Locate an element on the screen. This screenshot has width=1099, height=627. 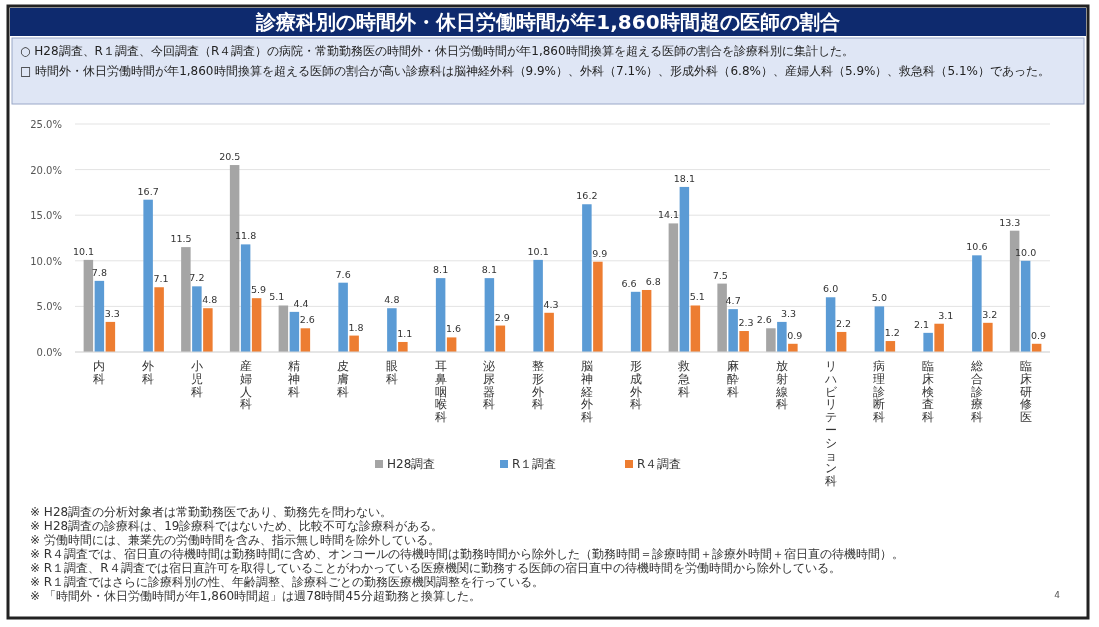
legend-label: R１調査 is located at coordinates (534, 464).